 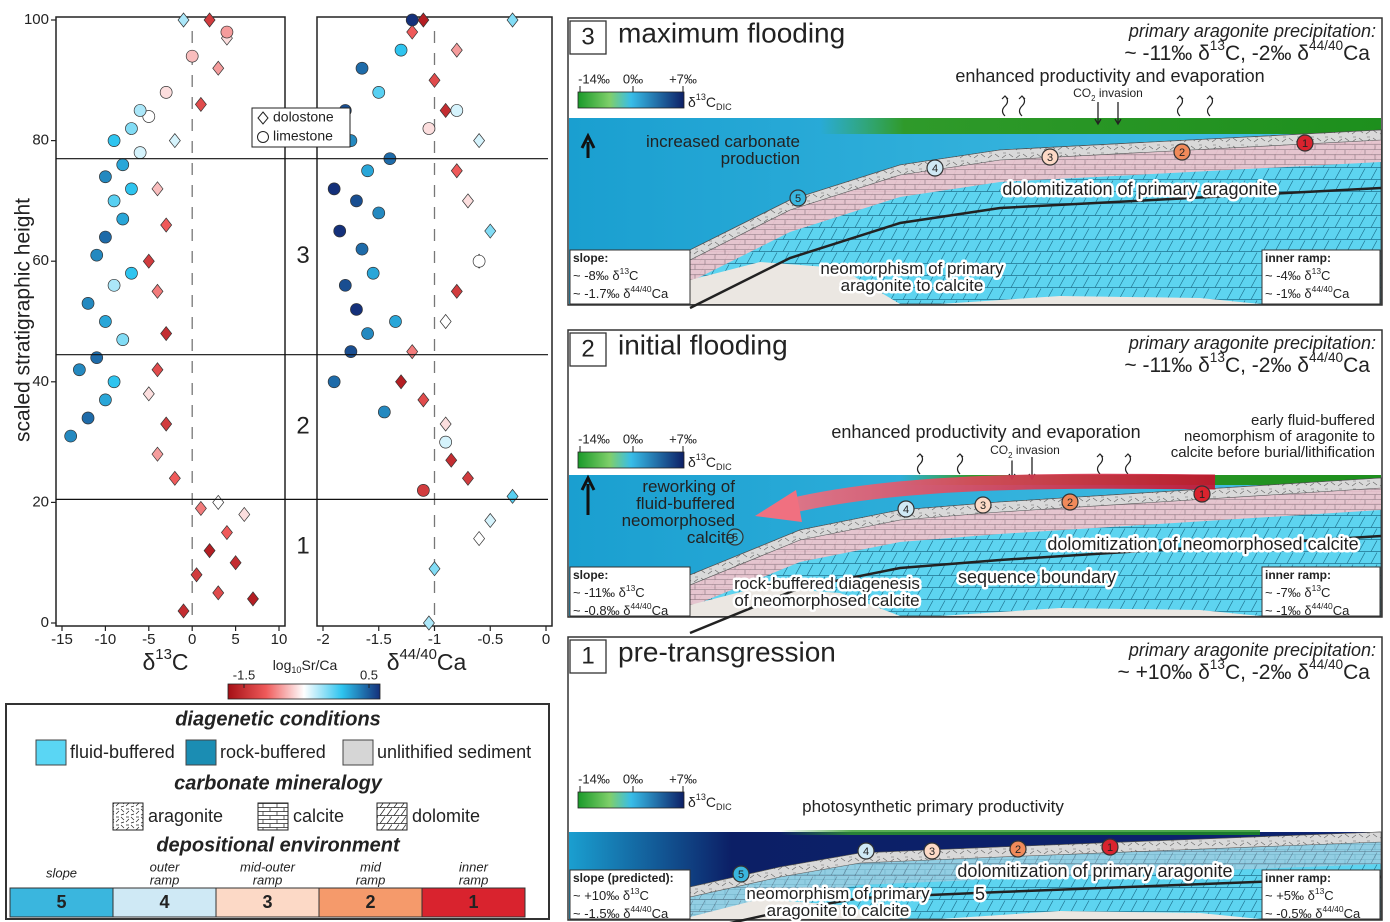 I want to click on environment-code: 5, so click(x=61, y=902).